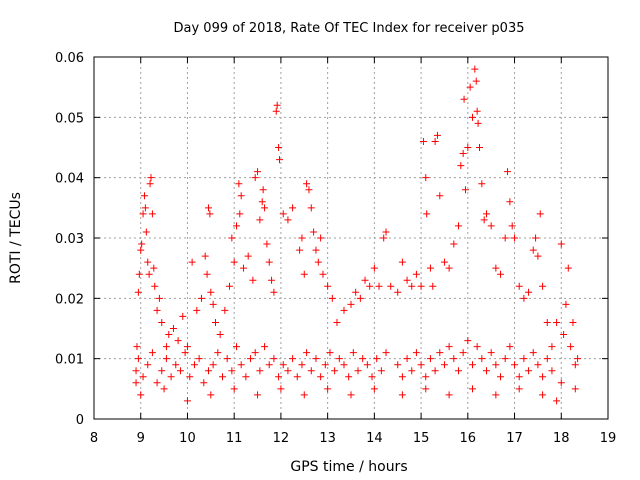 This screenshot has width=640, height=480. Describe the element at coordinates (234, 438) in the screenshot. I see `x-tick-label: 11` at that location.